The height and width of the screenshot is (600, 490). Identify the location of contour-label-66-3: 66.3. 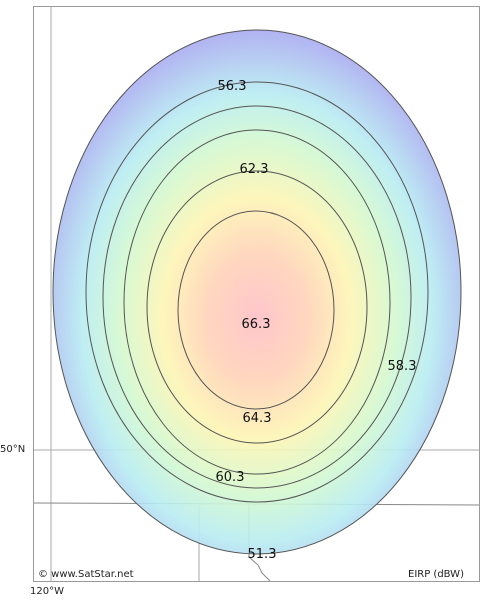
(256, 324).